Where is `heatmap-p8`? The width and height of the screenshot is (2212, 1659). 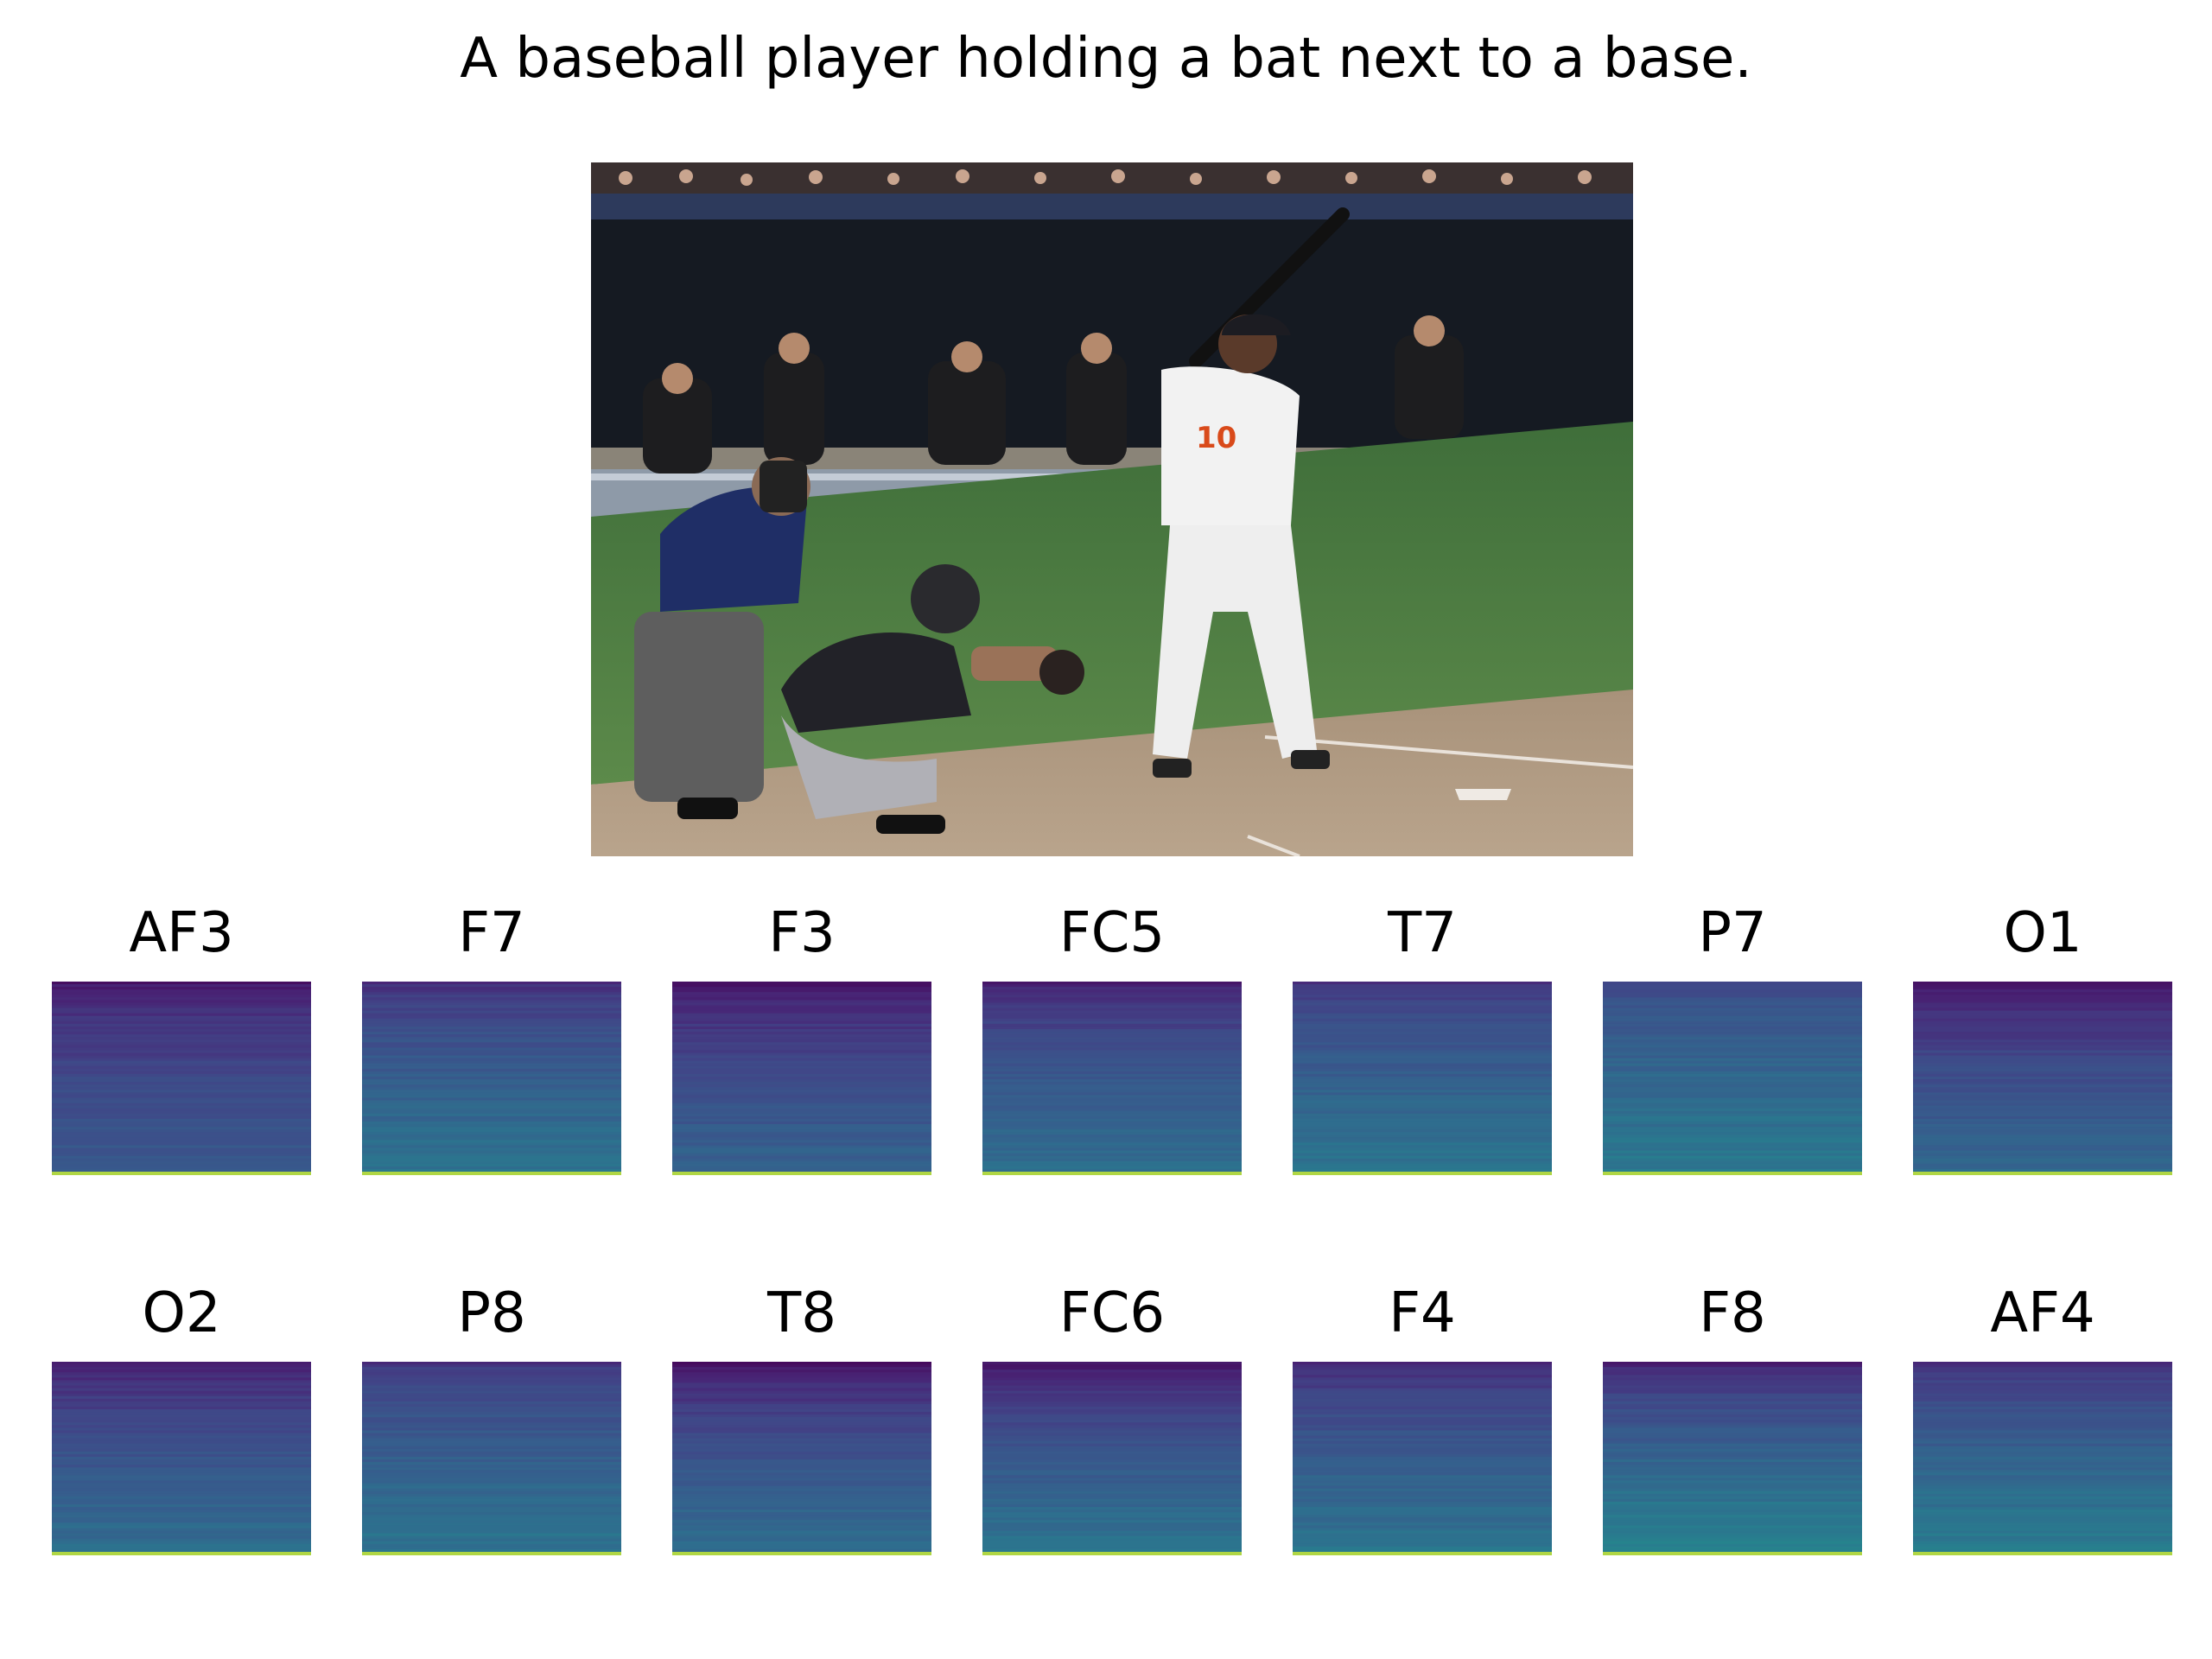
heatmap-p8 is located at coordinates (491, 1458).